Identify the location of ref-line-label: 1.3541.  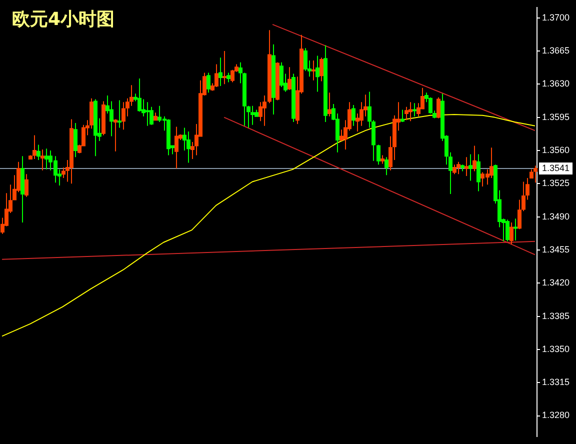
(556, 167).